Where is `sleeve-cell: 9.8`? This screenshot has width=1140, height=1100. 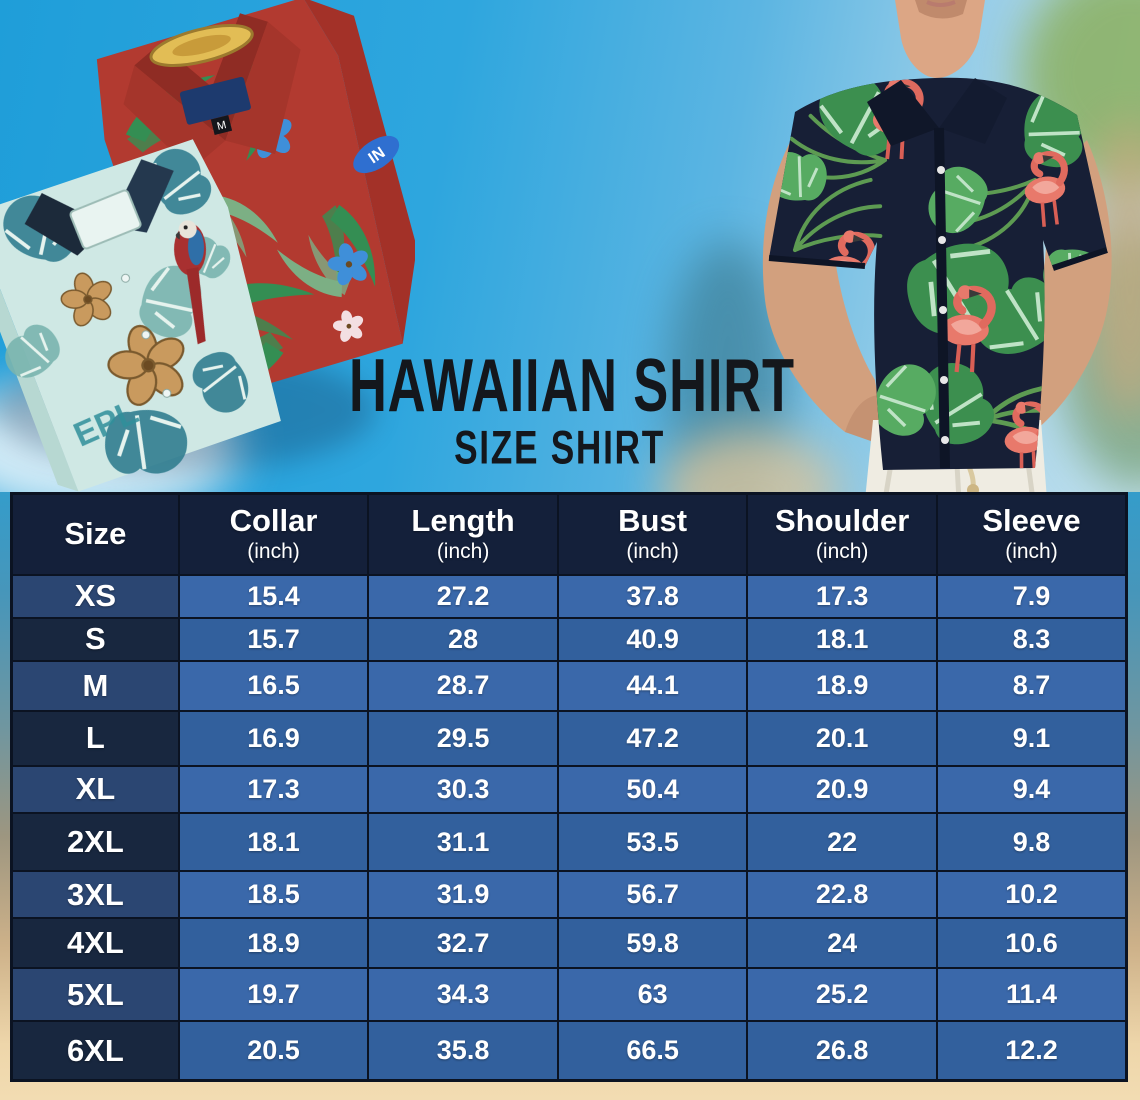
sleeve-cell: 9.8 is located at coordinates (1031, 842).